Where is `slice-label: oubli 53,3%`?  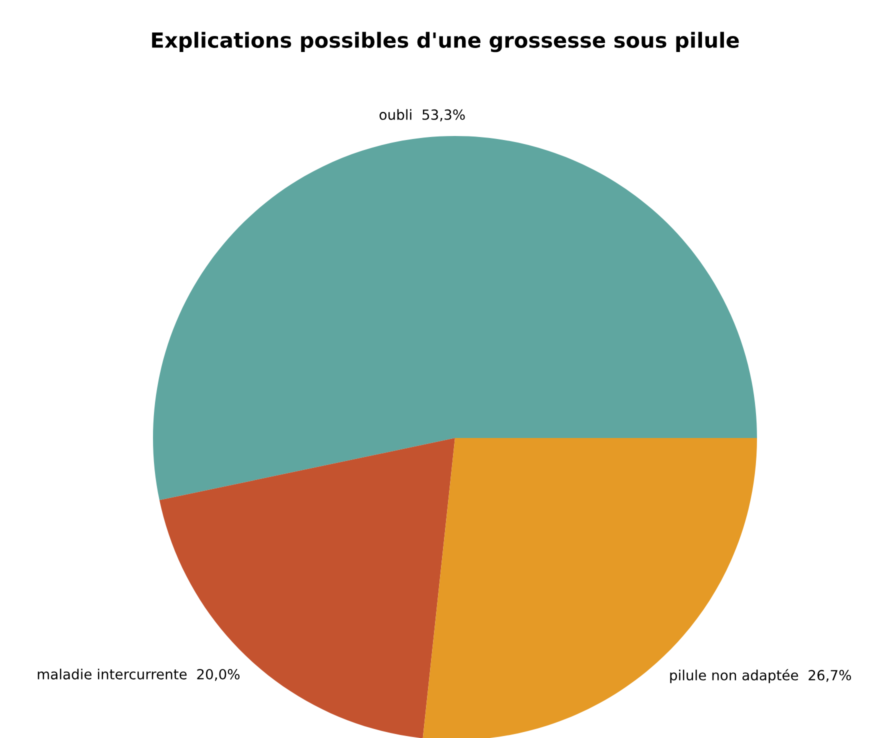 slice-label: oubli 53,3% is located at coordinates (422, 115).